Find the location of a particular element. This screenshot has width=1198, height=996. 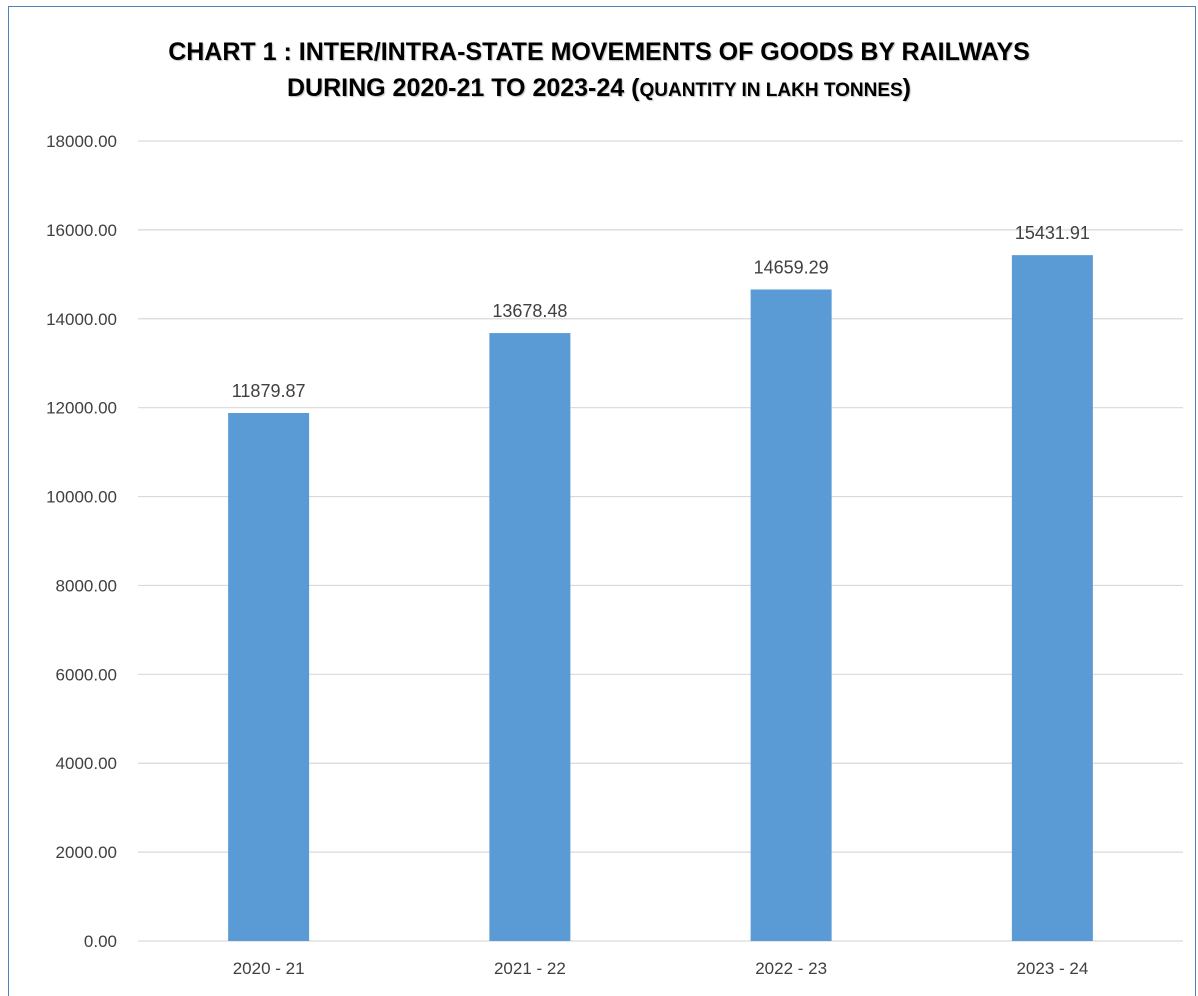

y-tick-label: 6000.00 is located at coordinates (86, 674).